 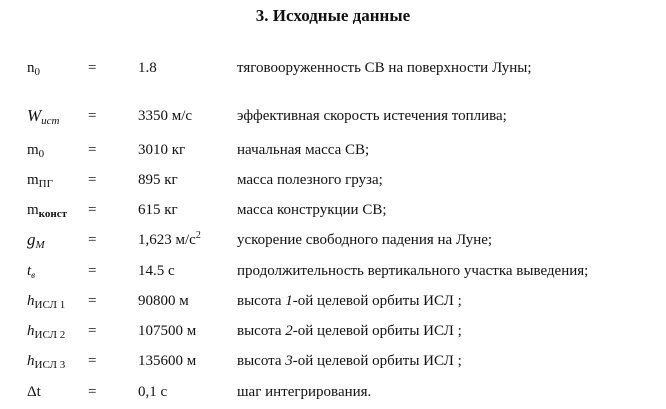 I want to click on symbol: hИСЛ 1, so click(x=46, y=302).